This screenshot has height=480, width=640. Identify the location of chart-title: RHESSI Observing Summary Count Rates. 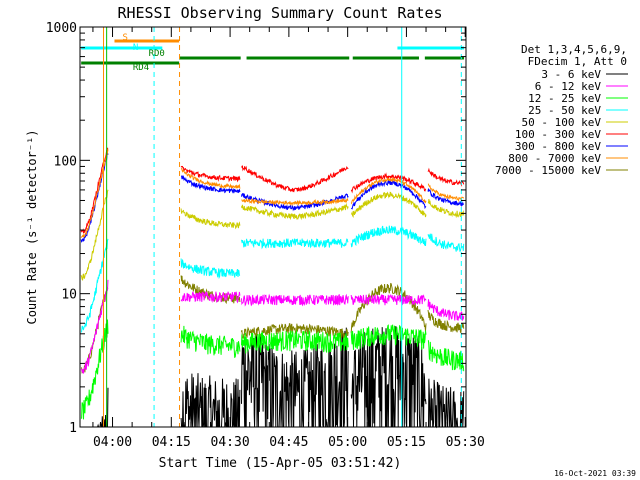
(279, 13).